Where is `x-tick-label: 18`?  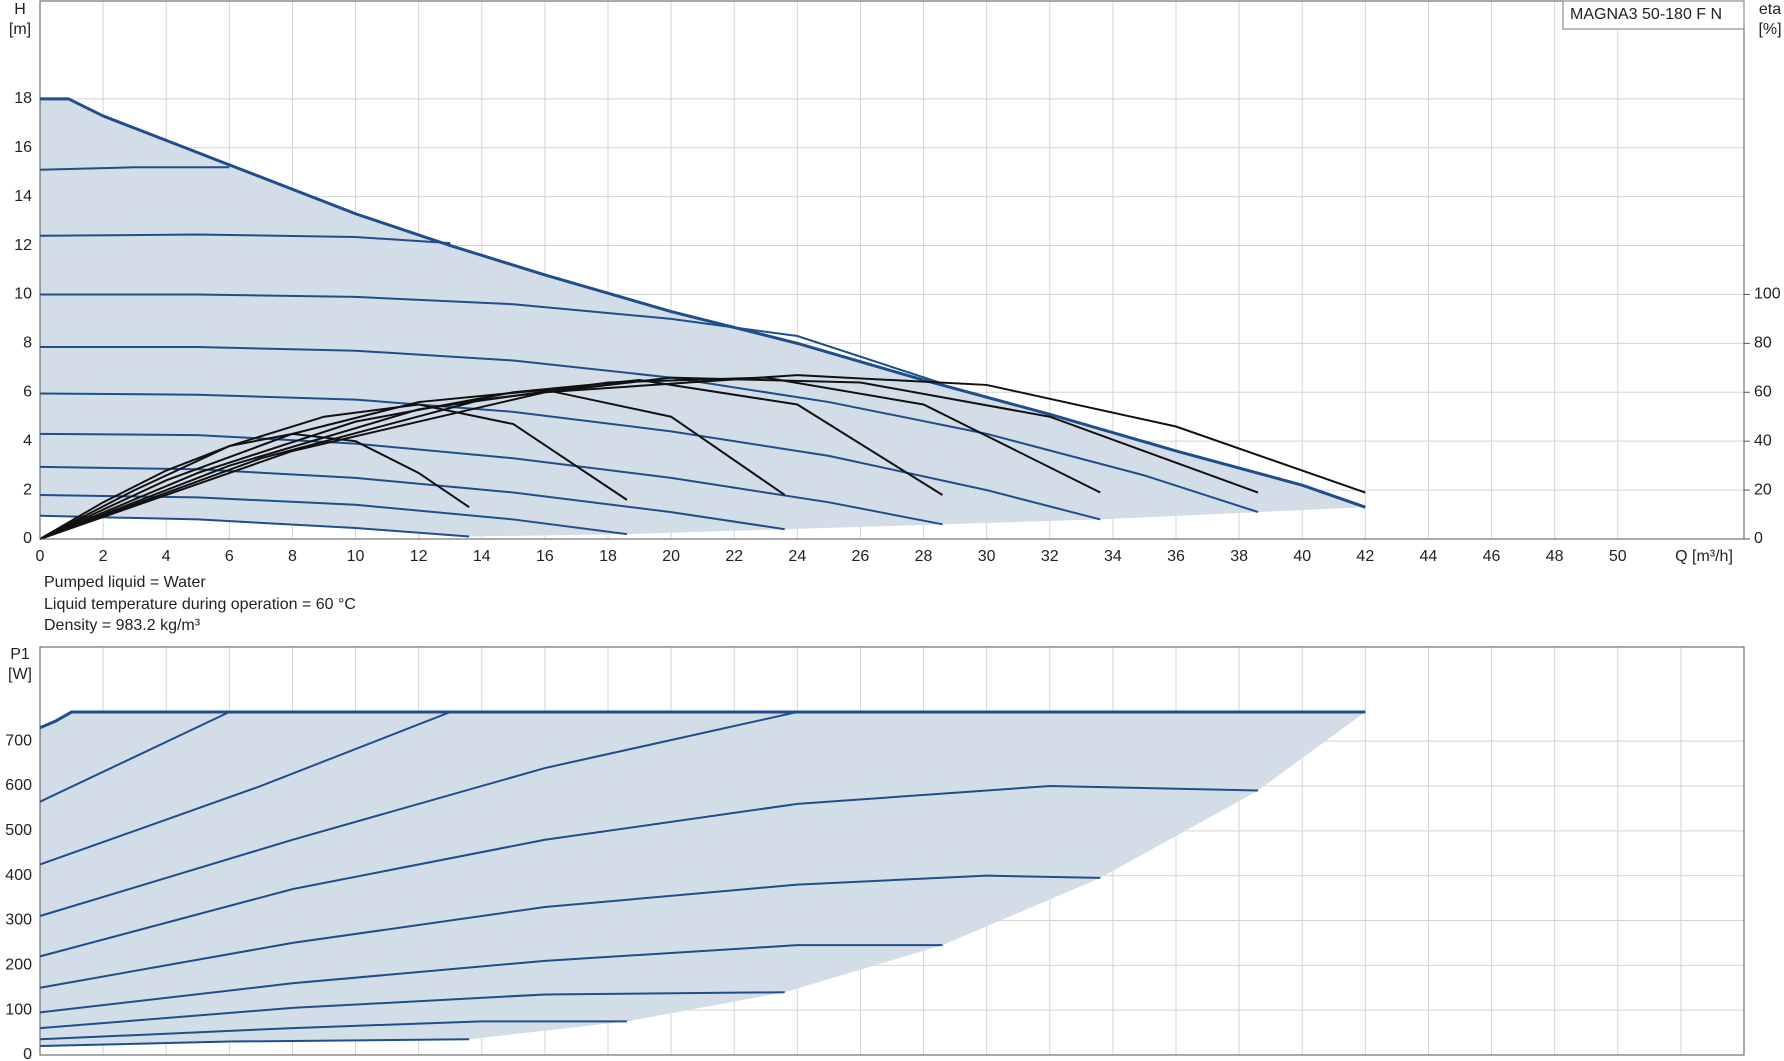 x-tick-label: 18 is located at coordinates (608, 556).